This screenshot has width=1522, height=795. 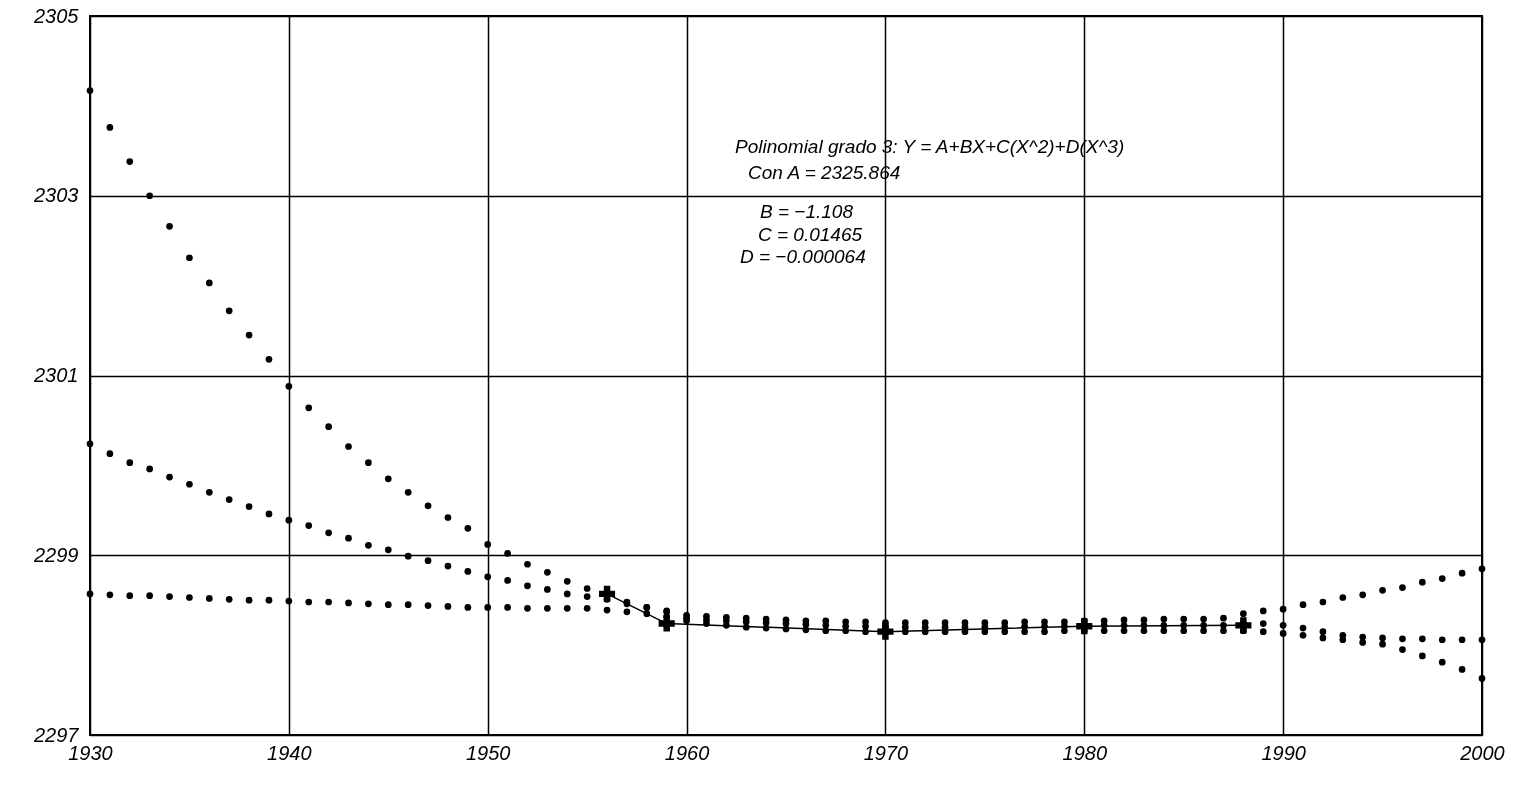 I want to click on x-tick-label: 1970, so click(x=886, y=752).